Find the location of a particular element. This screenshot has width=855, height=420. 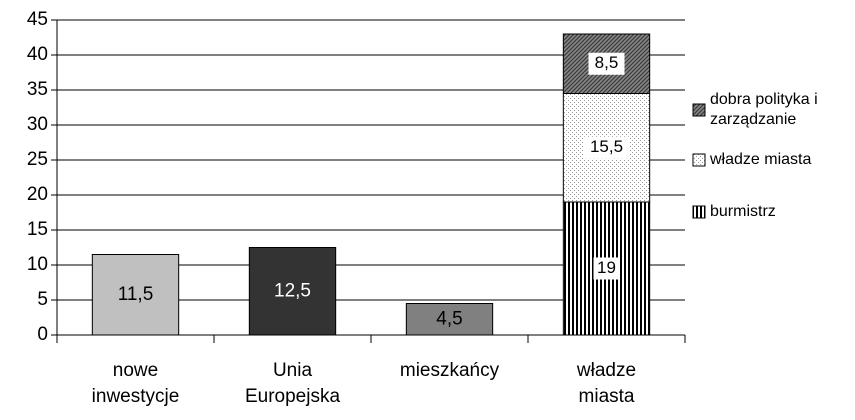

value-label: 11,5 is located at coordinates (136, 294).